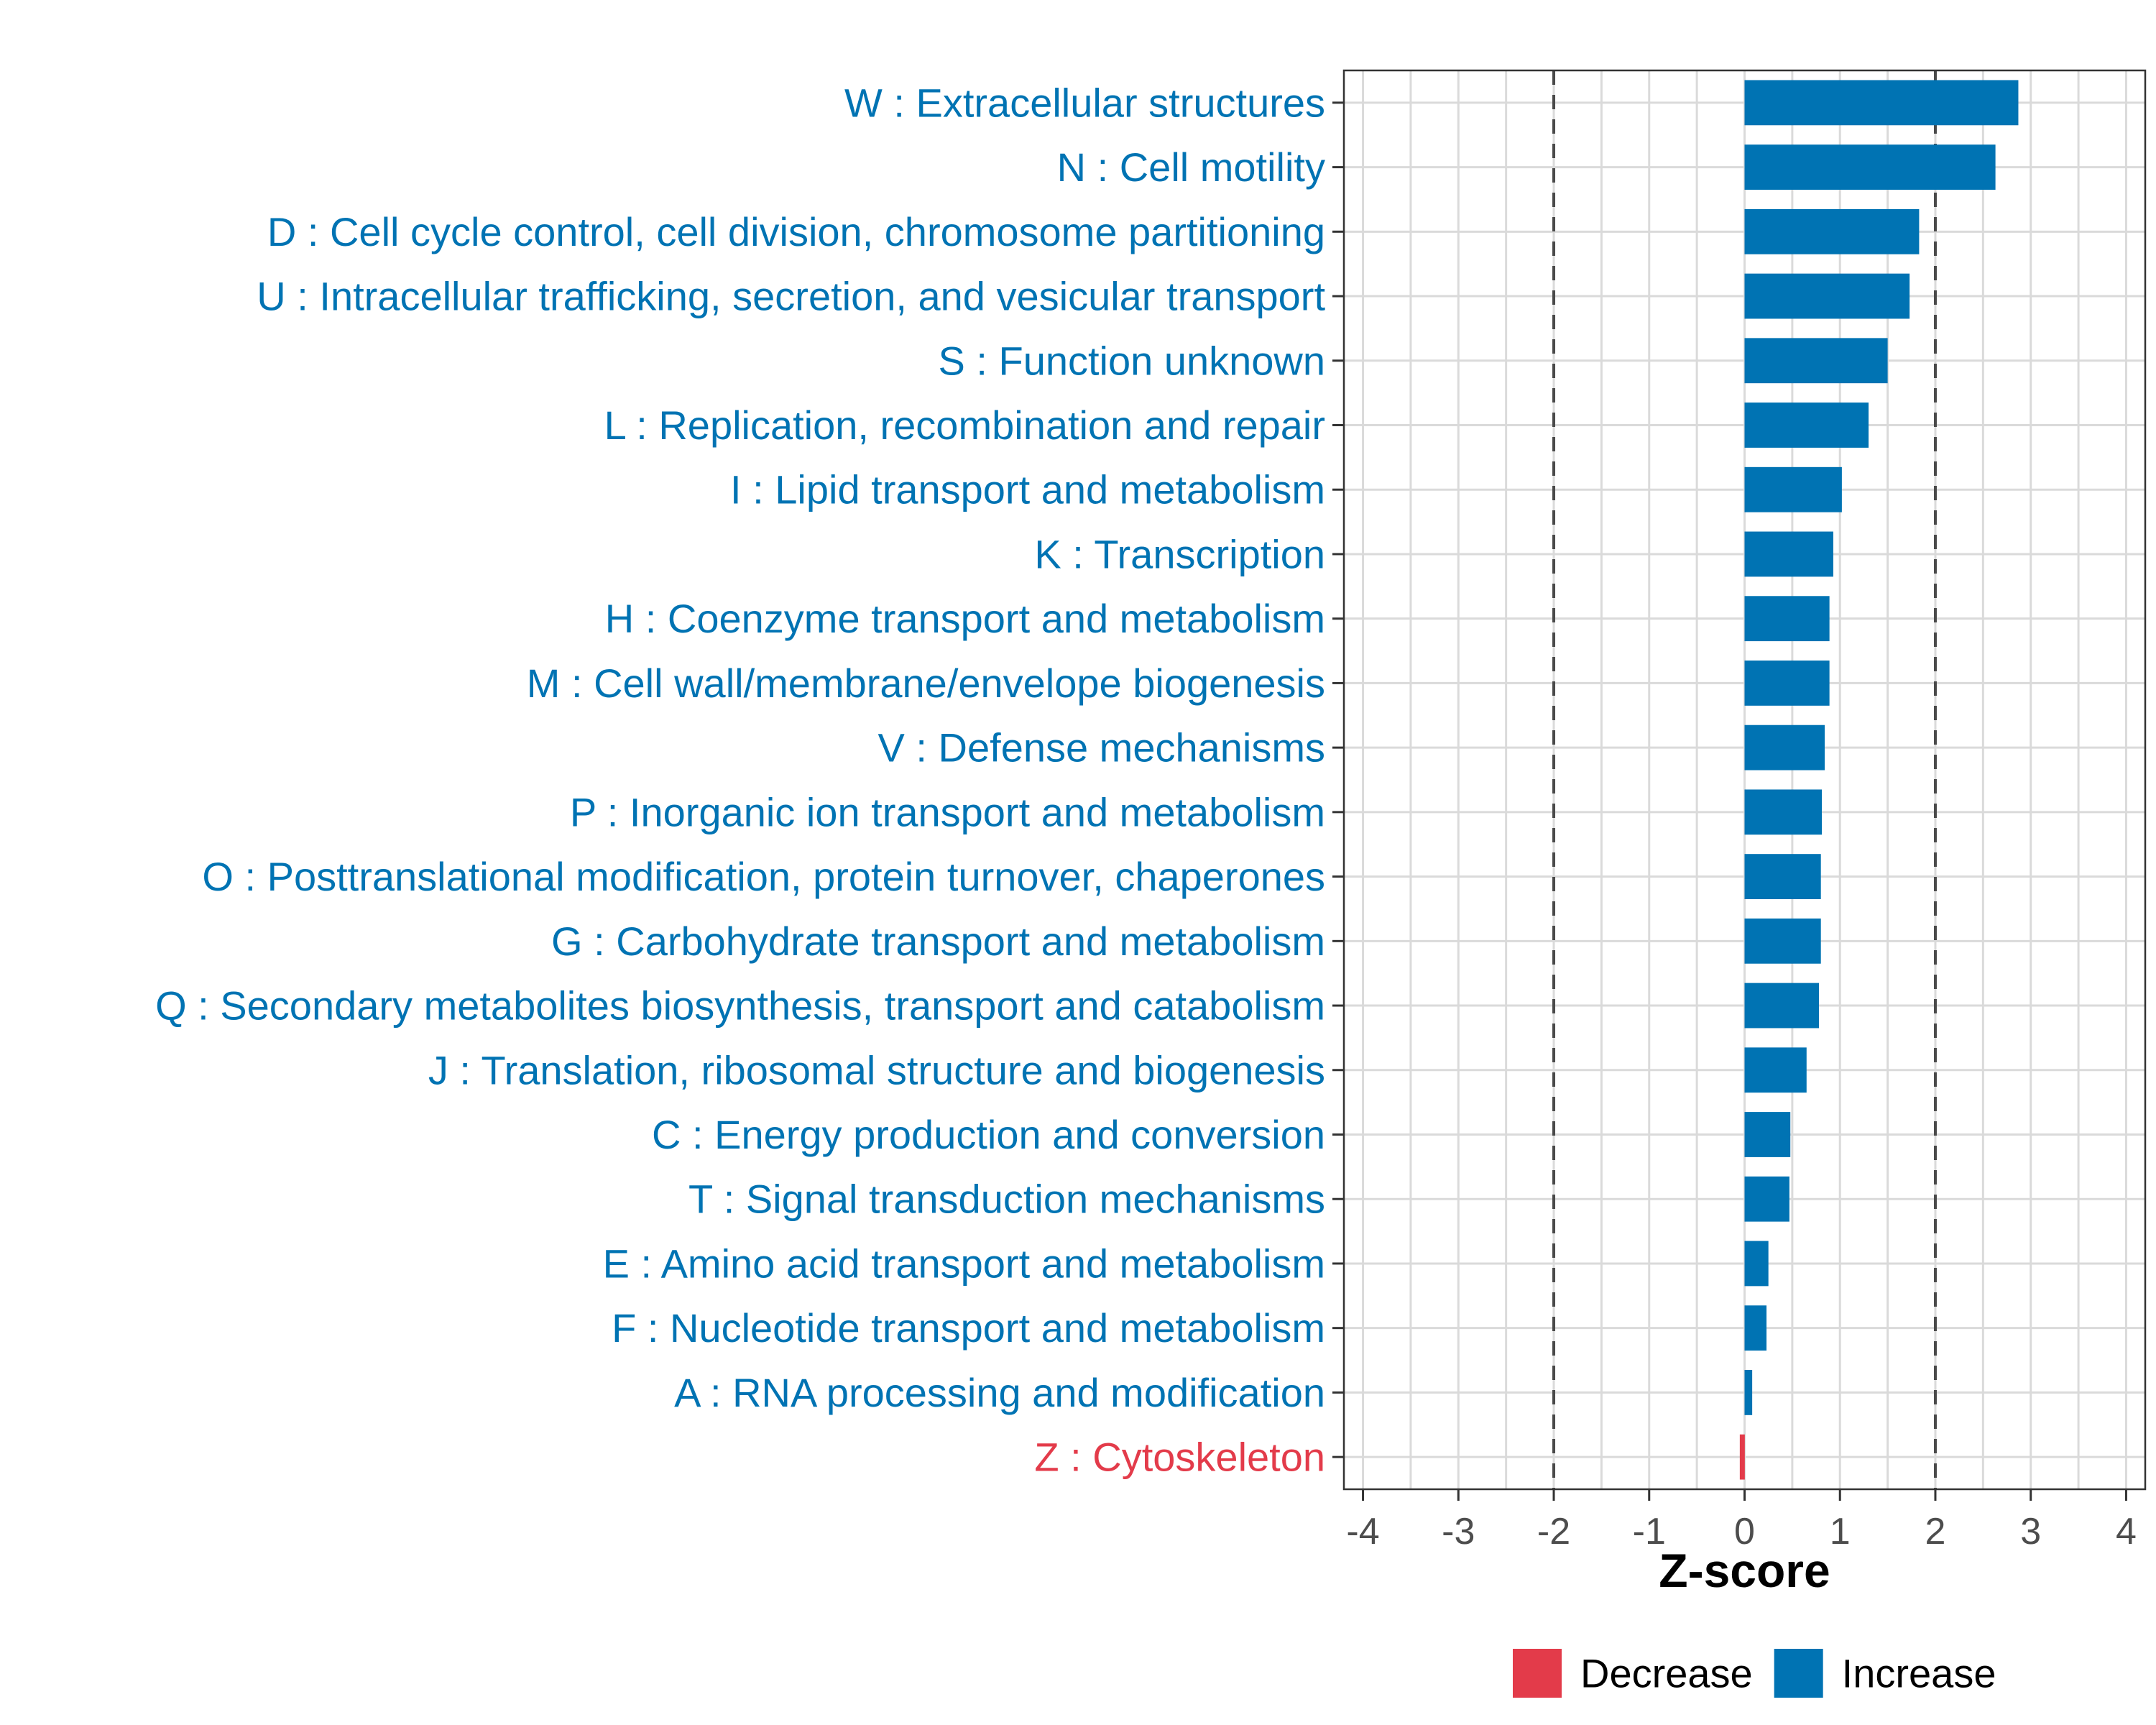 This screenshot has width=2156, height=1725. I want to click on x-tick-label: 4, so click(2126, 1531).